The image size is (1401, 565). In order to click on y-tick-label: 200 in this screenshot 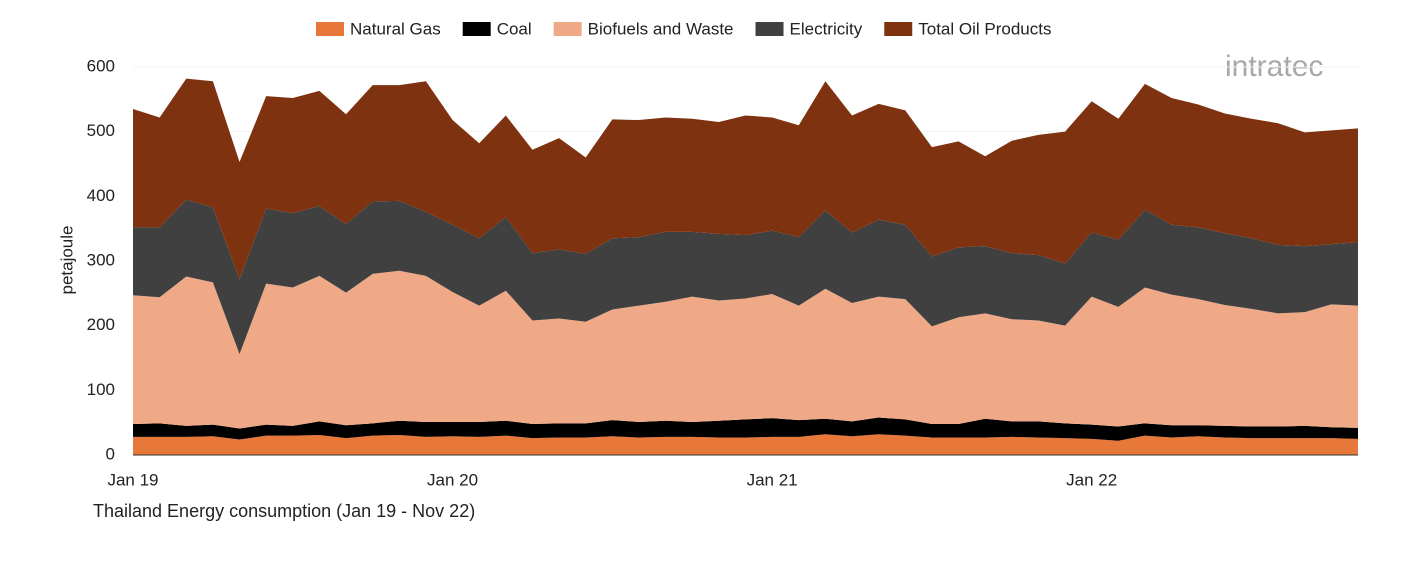, I will do `click(101, 324)`.